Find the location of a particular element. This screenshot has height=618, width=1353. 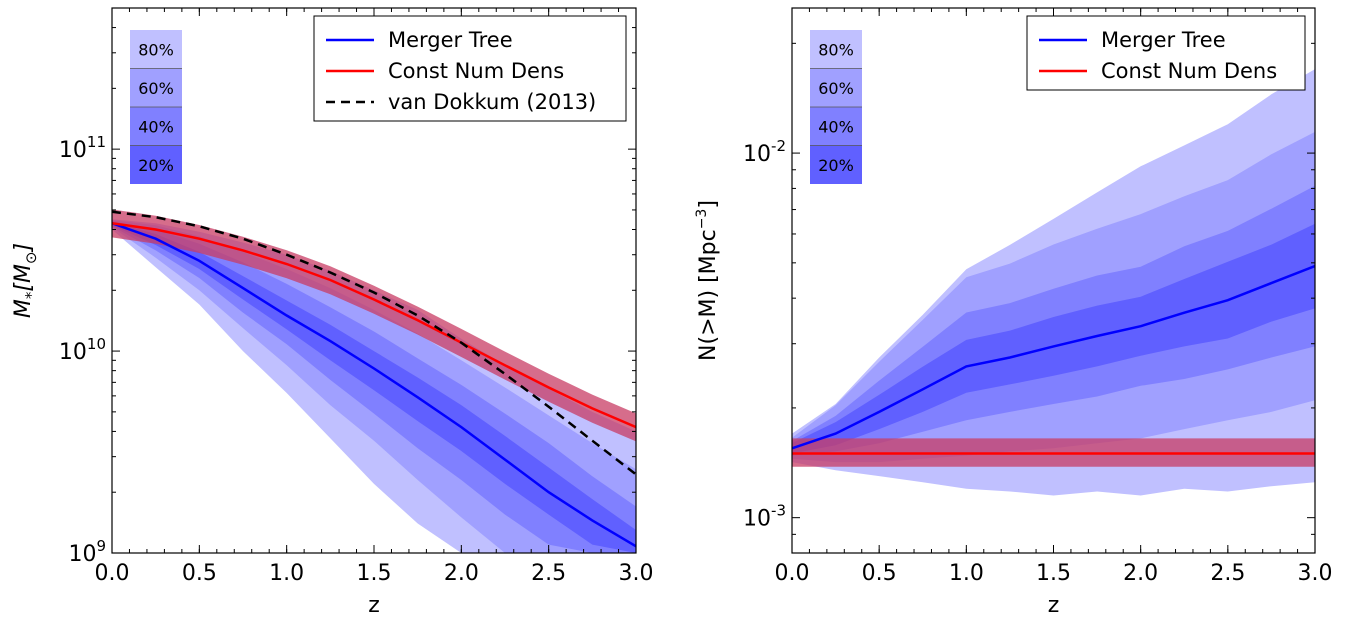

y-tick-label: 10¹¹ is located at coordinates (82, 148).